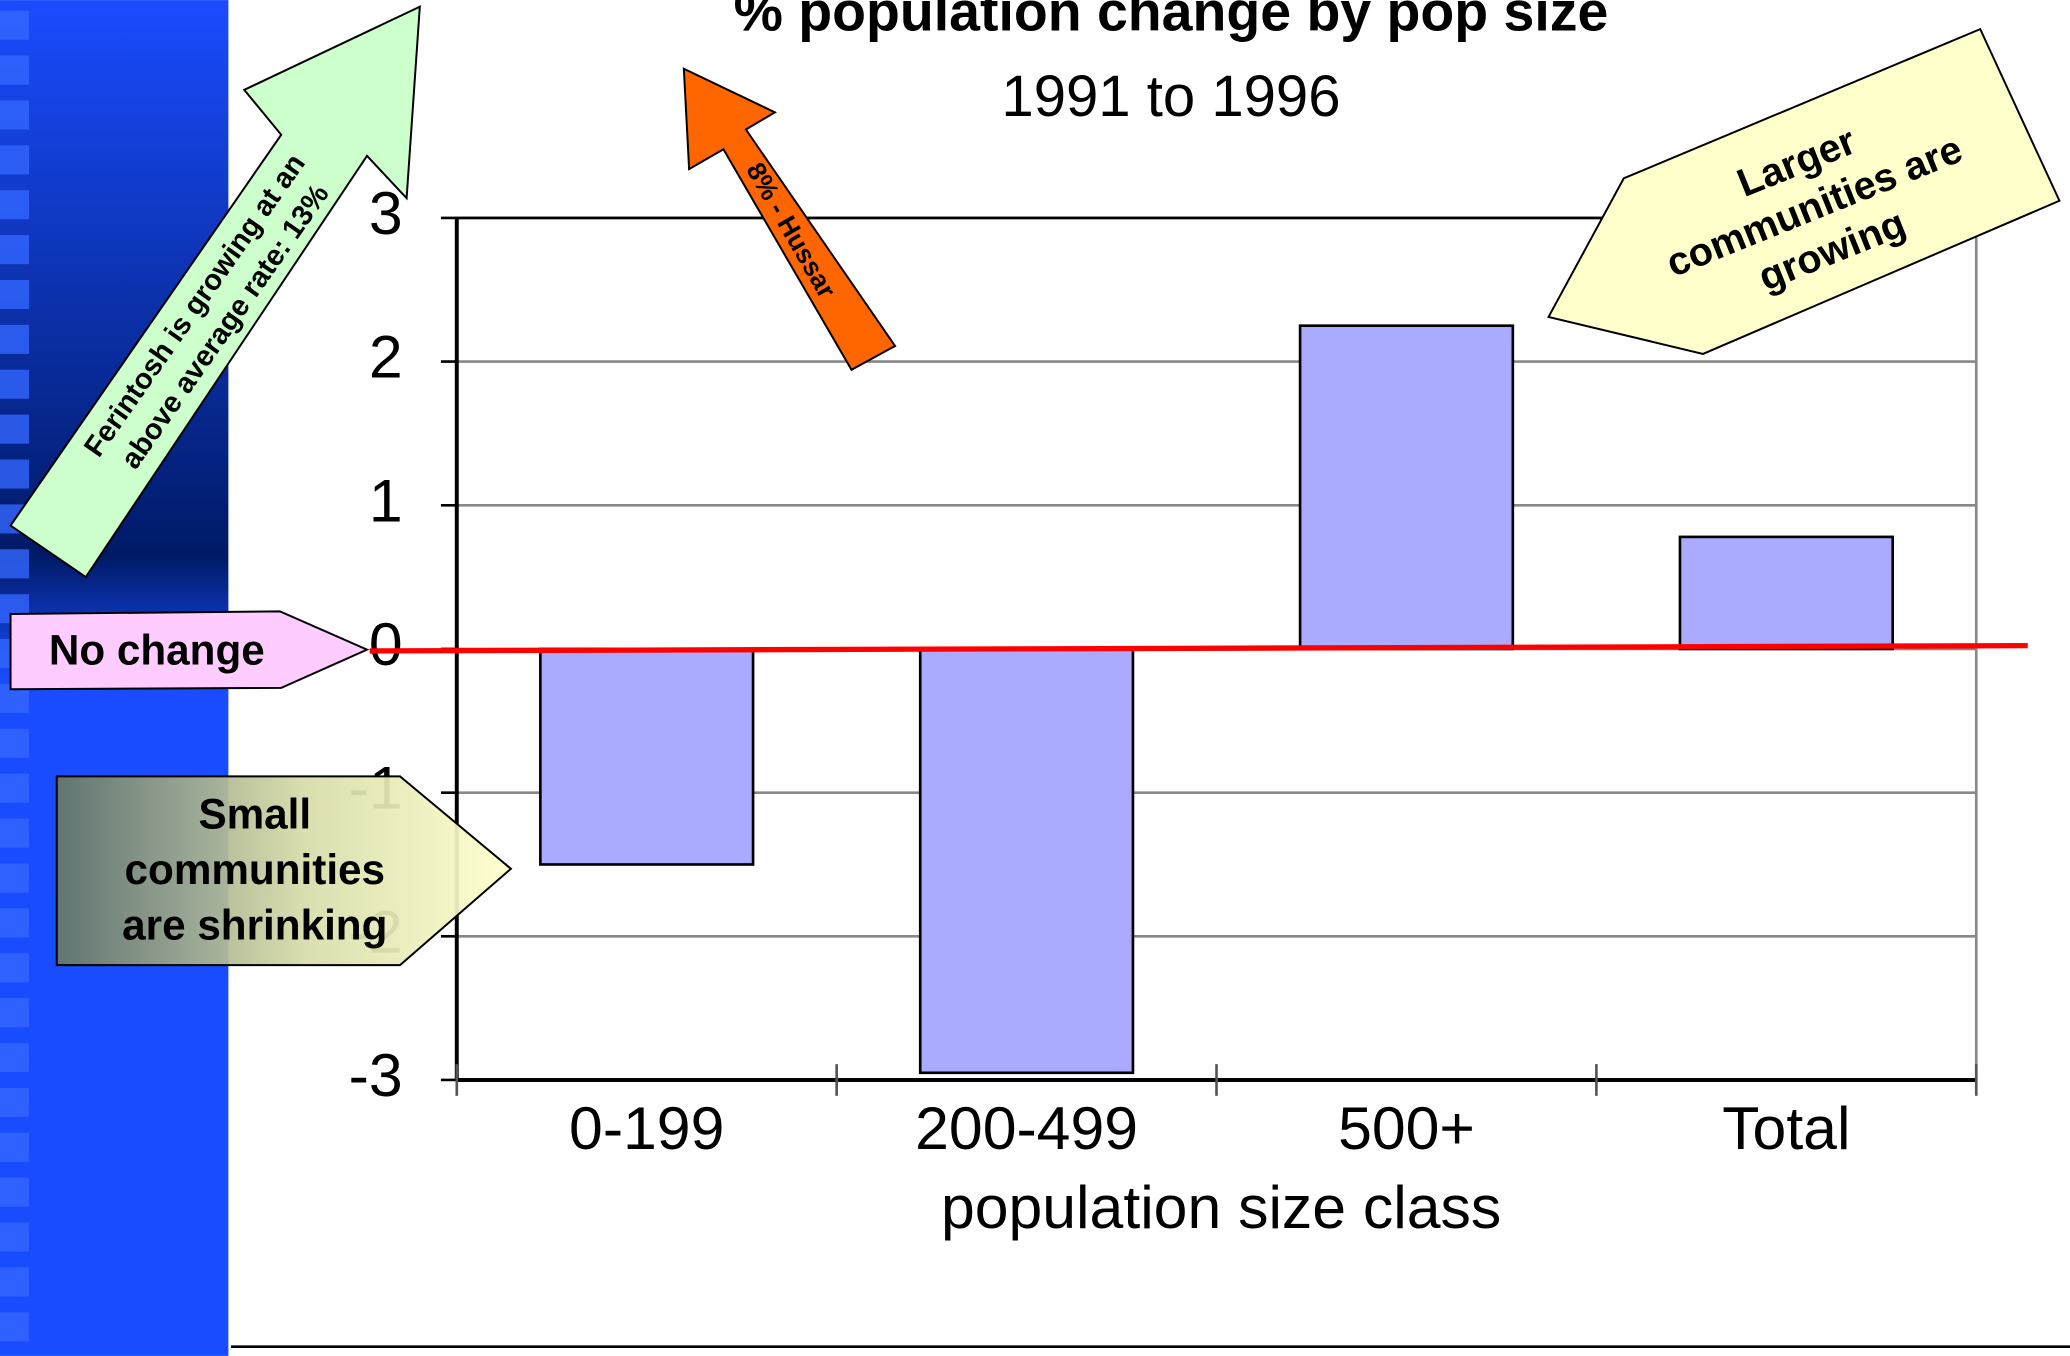 Image resolution: width=2070 pixels, height=1356 pixels. I want to click on y-tick-label: 2, so click(386, 357).